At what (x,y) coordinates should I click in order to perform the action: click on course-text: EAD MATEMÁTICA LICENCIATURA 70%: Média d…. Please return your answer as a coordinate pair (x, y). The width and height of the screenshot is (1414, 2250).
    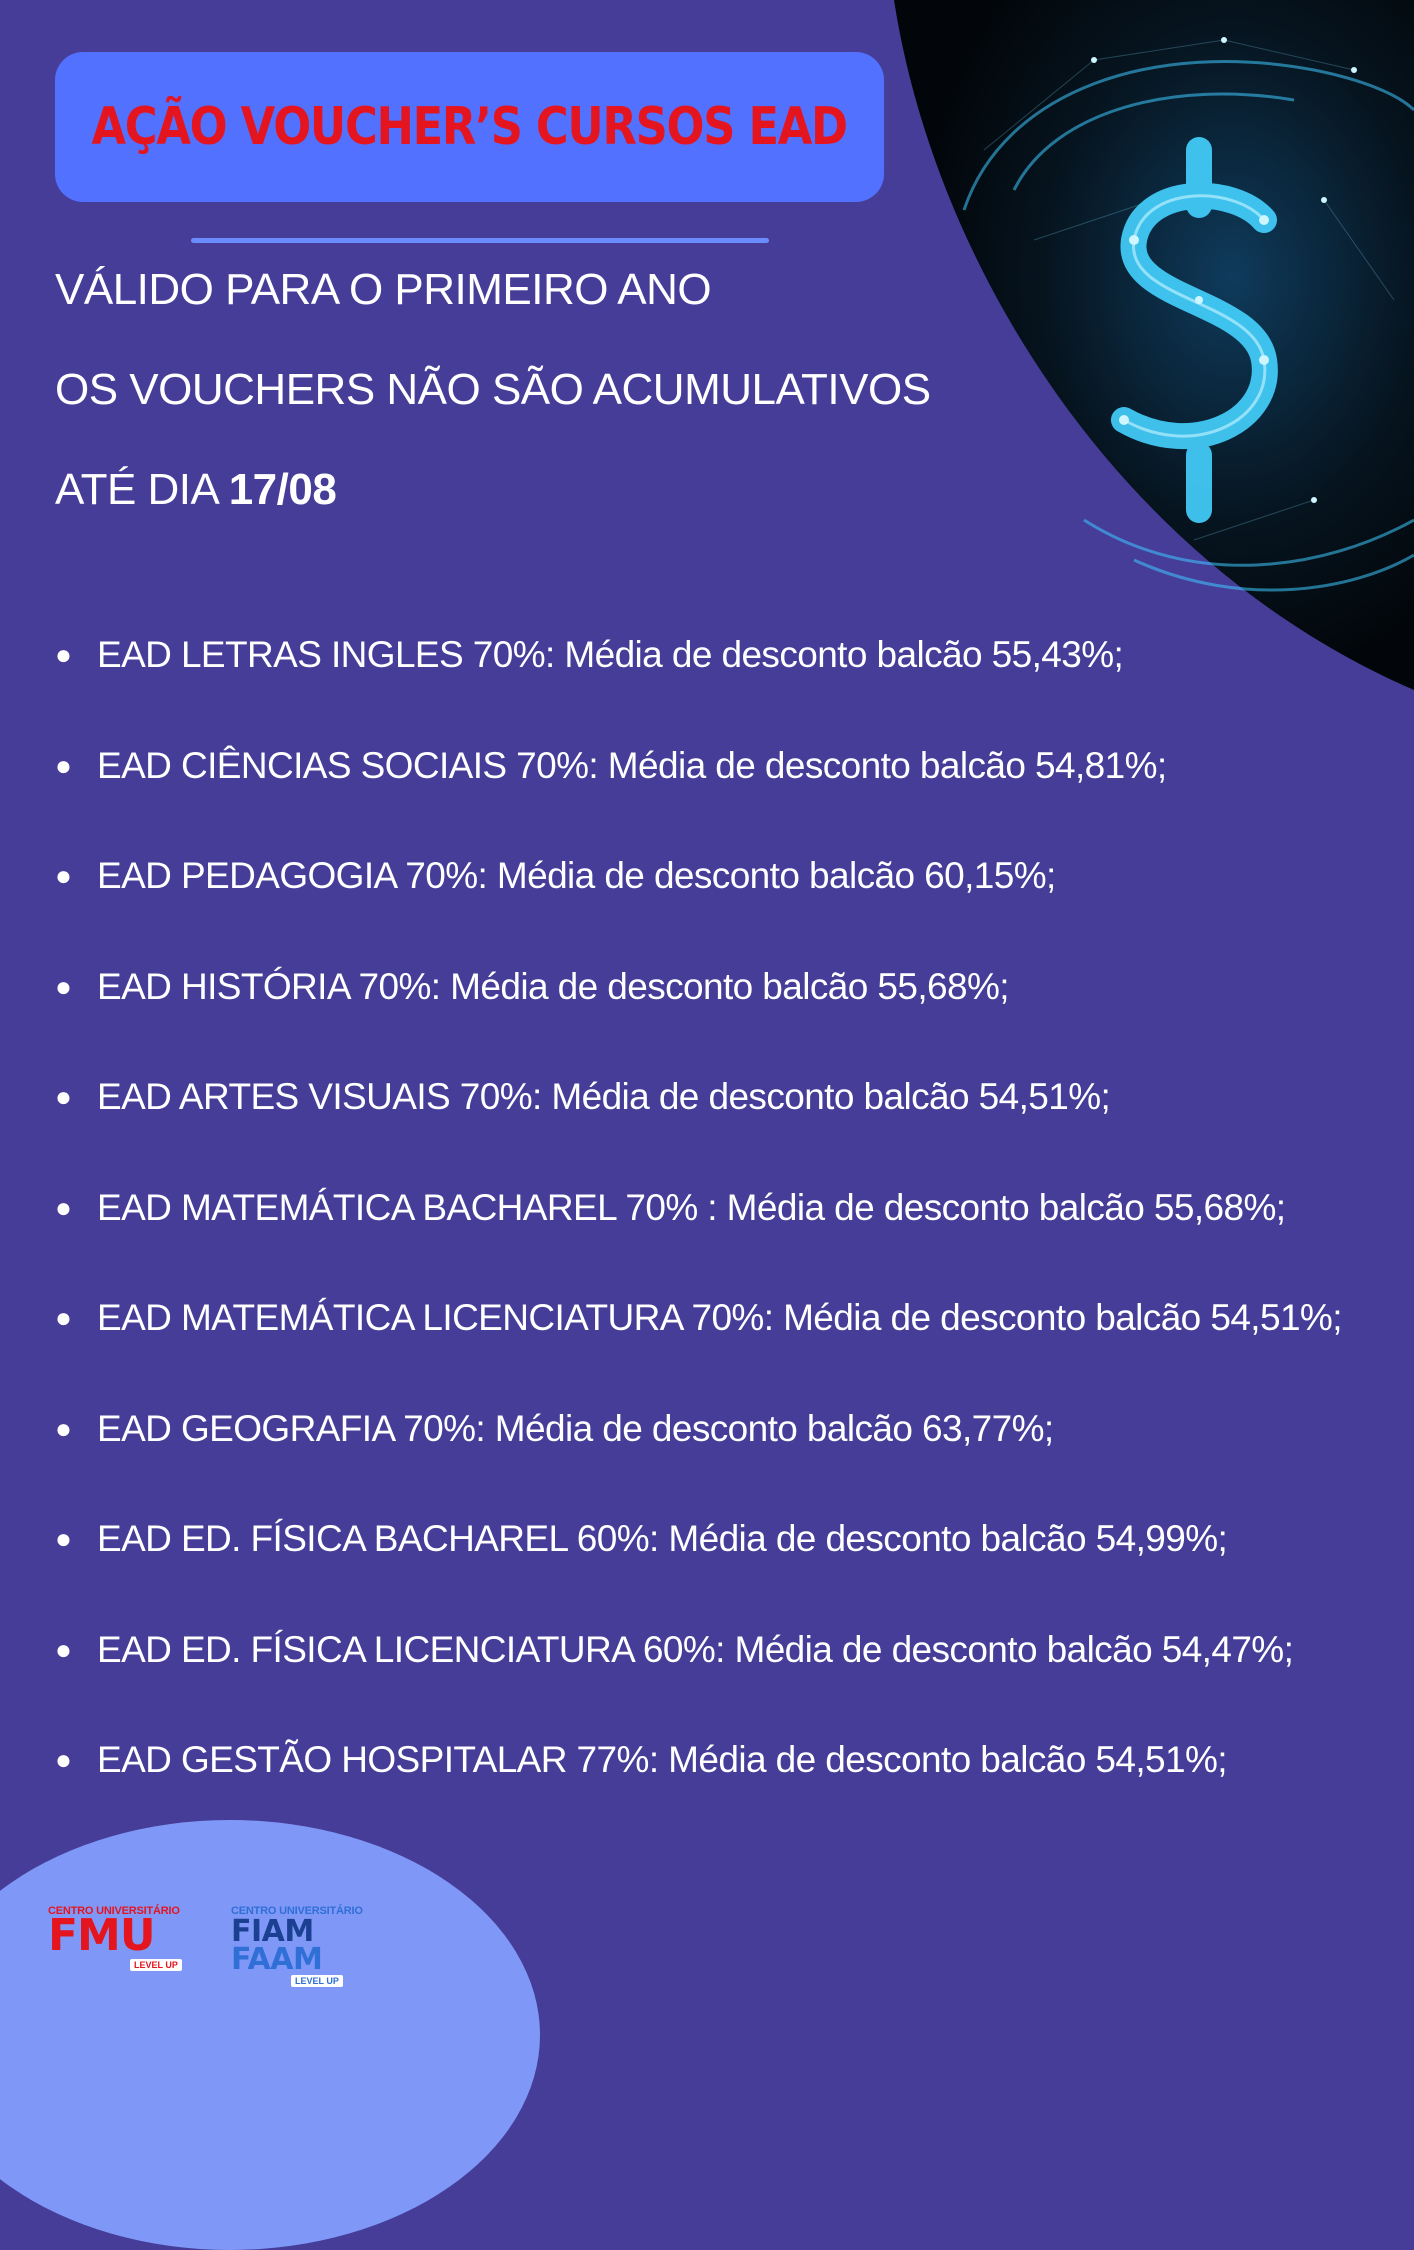
    Looking at the image, I should click on (720, 1318).